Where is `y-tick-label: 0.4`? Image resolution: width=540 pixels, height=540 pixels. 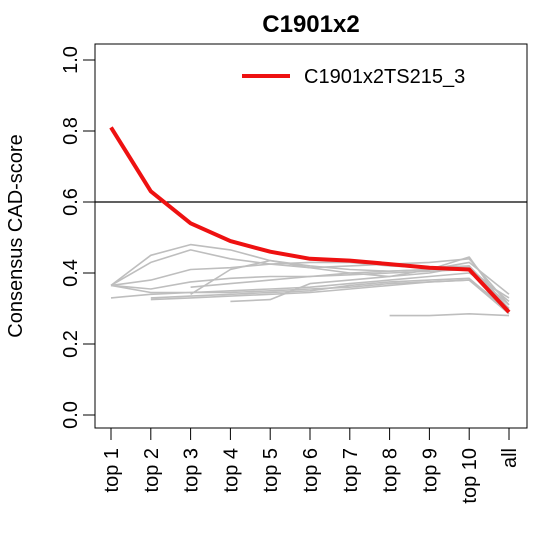 y-tick-label: 0.4 is located at coordinates (71, 273).